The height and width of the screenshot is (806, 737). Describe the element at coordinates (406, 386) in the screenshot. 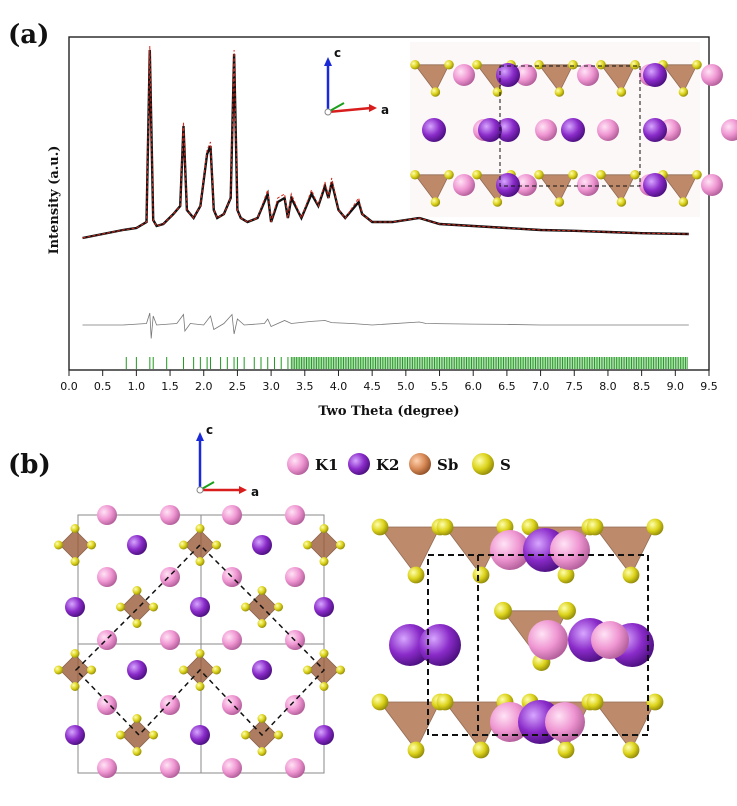

I see `x-tick-label: 5.0` at that location.